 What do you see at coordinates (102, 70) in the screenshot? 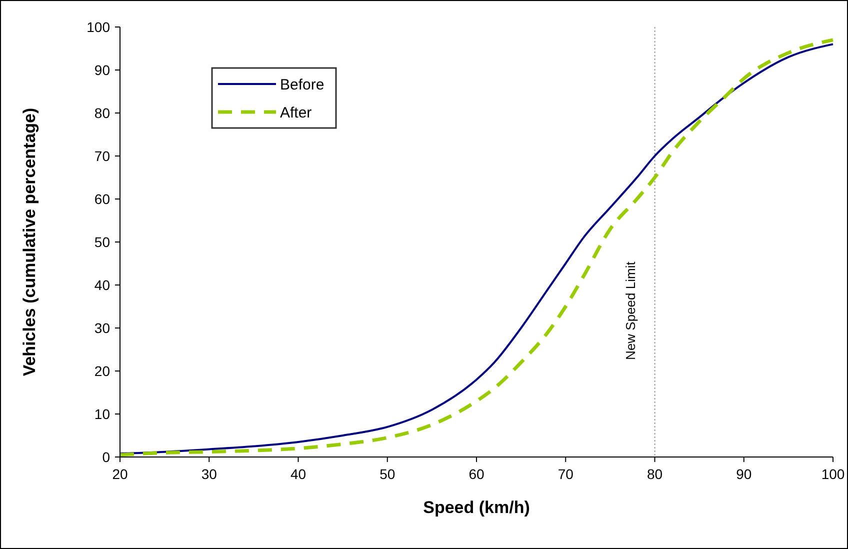
I see `y-tick-label: 90` at bounding box center [102, 70].